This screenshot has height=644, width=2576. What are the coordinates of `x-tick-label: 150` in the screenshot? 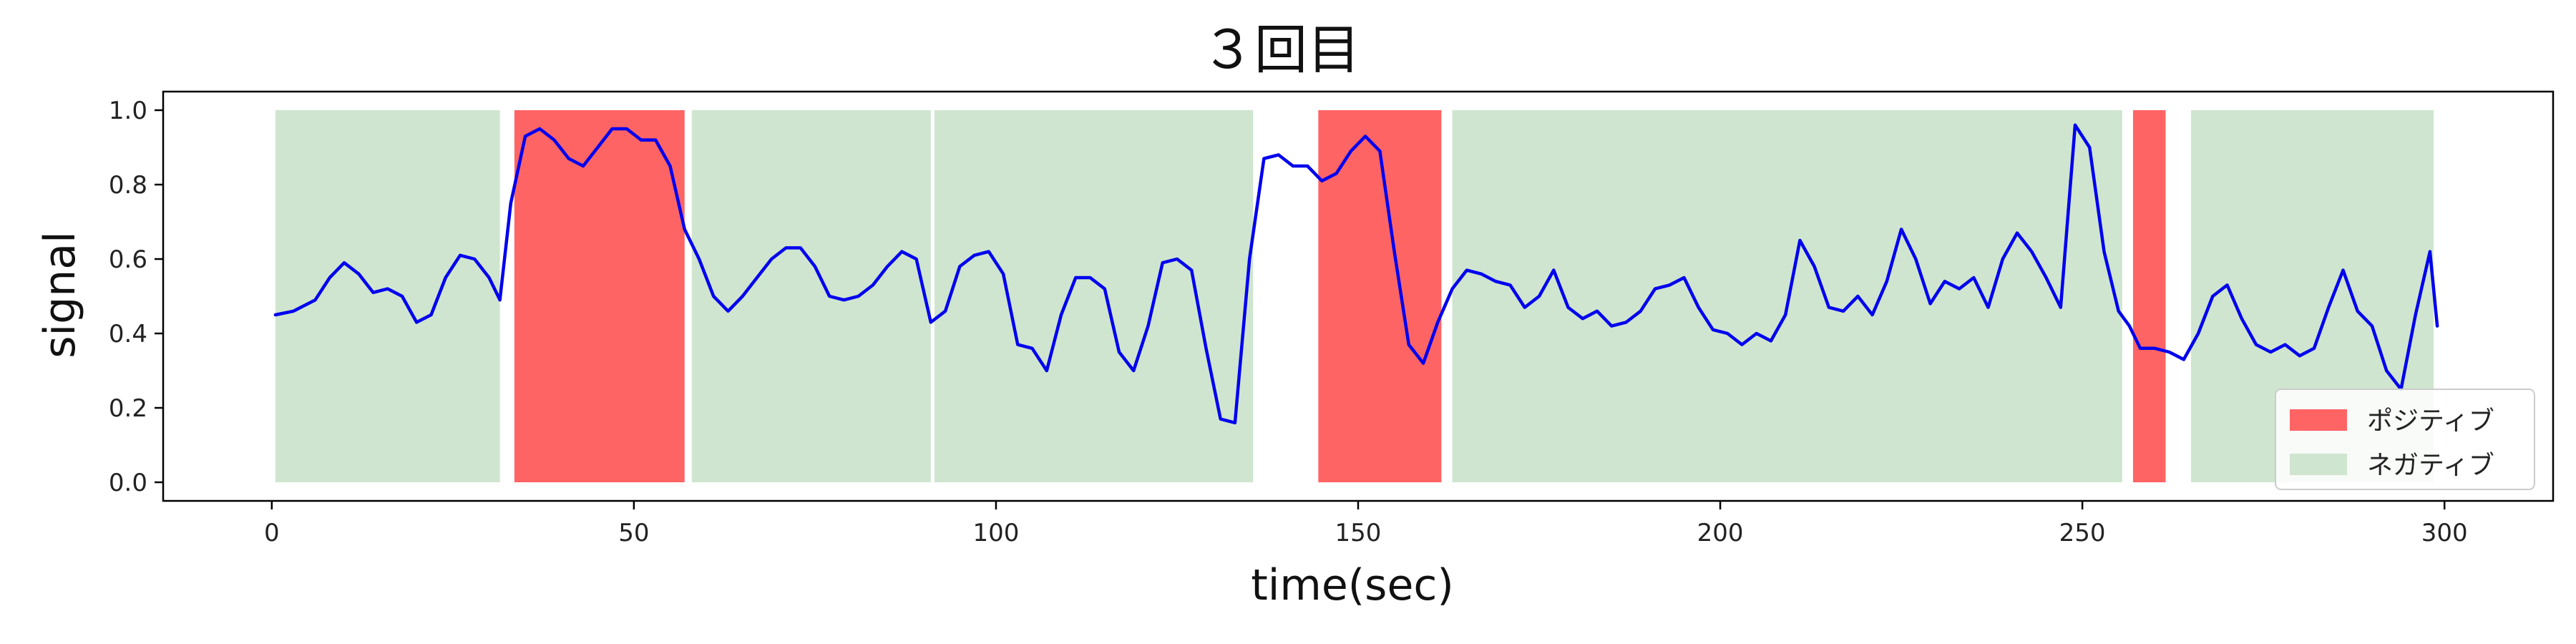 It's located at (1358, 533).